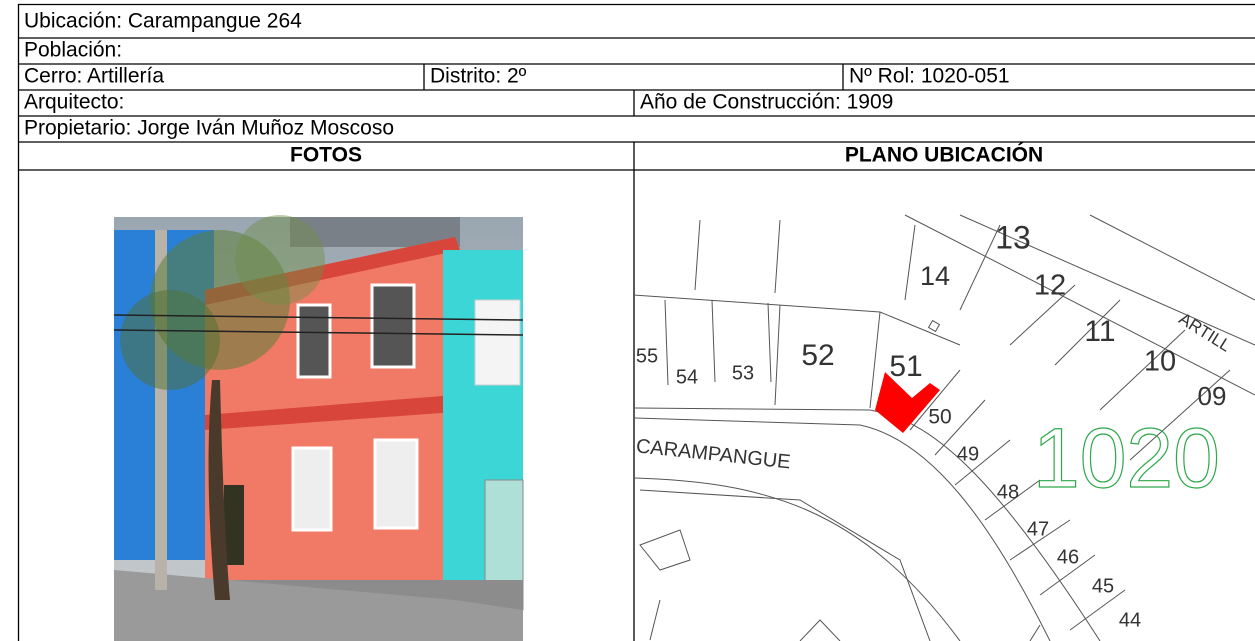 Image resolution: width=1255 pixels, height=641 pixels. I want to click on lot-number: 51, so click(905, 366).